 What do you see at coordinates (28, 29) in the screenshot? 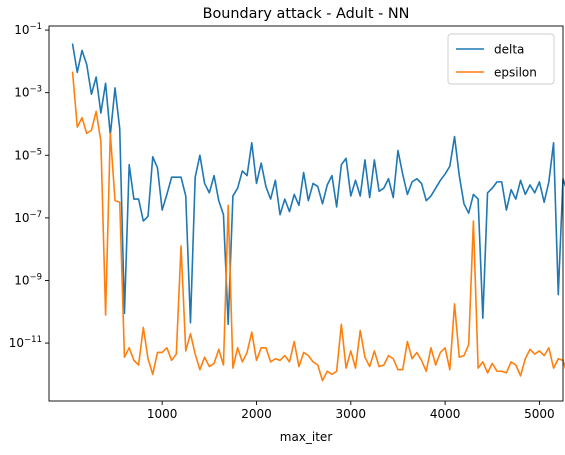
I see `y-tick-label: 10⁻¹` at bounding box center [28, 29].